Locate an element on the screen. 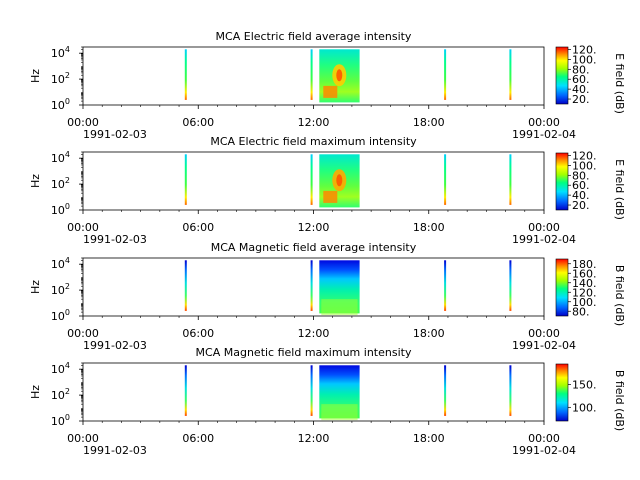  panel-title: MCA Magnetic field average intensity is located at coordinates (314, 247).